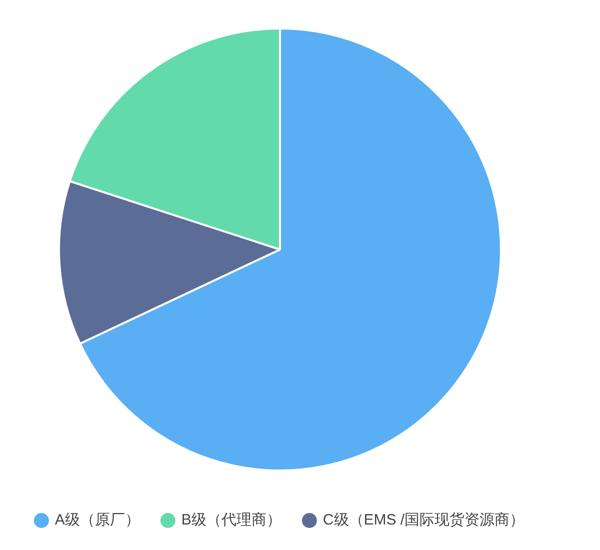 The image size is (600, 550). Describe the element at coordinates (97, 520) in the screenshot. I see `legend-label: A级（原厂）` at that location.